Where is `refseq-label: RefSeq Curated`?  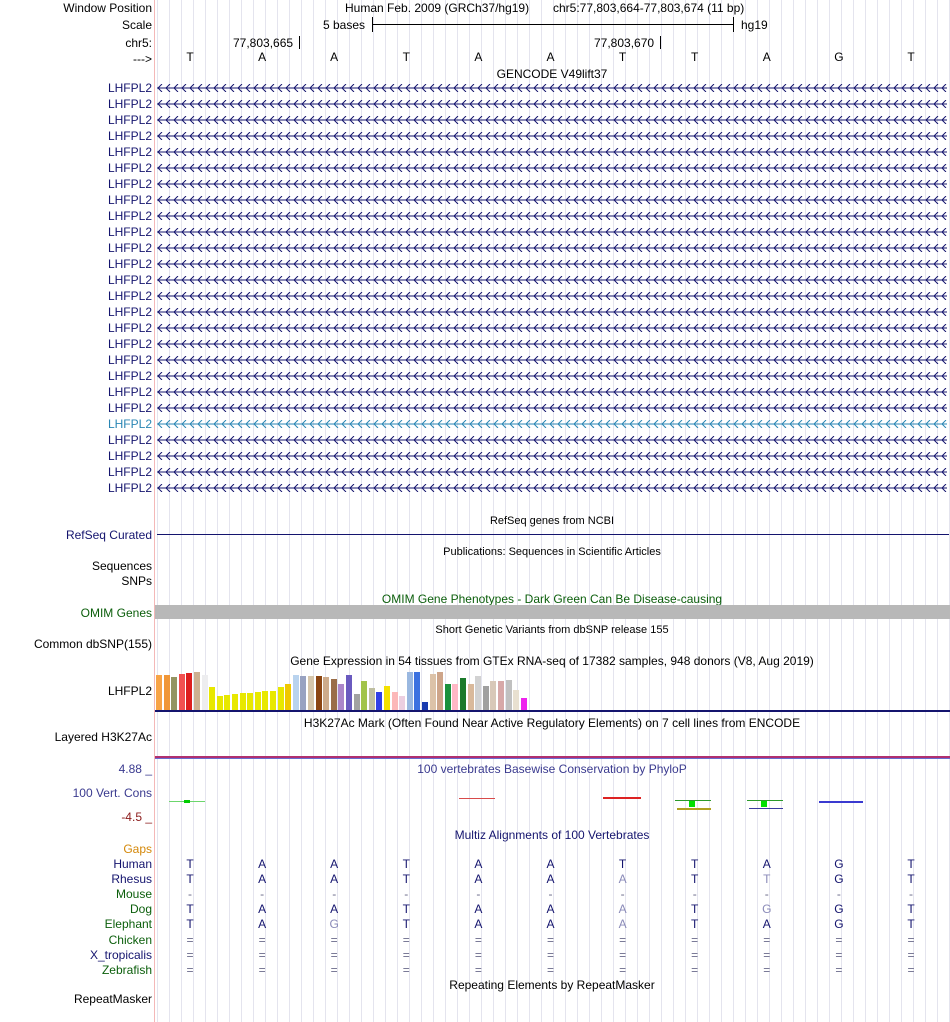 refseq-label: RefSeq Curated is located at coordinates (108, 535).